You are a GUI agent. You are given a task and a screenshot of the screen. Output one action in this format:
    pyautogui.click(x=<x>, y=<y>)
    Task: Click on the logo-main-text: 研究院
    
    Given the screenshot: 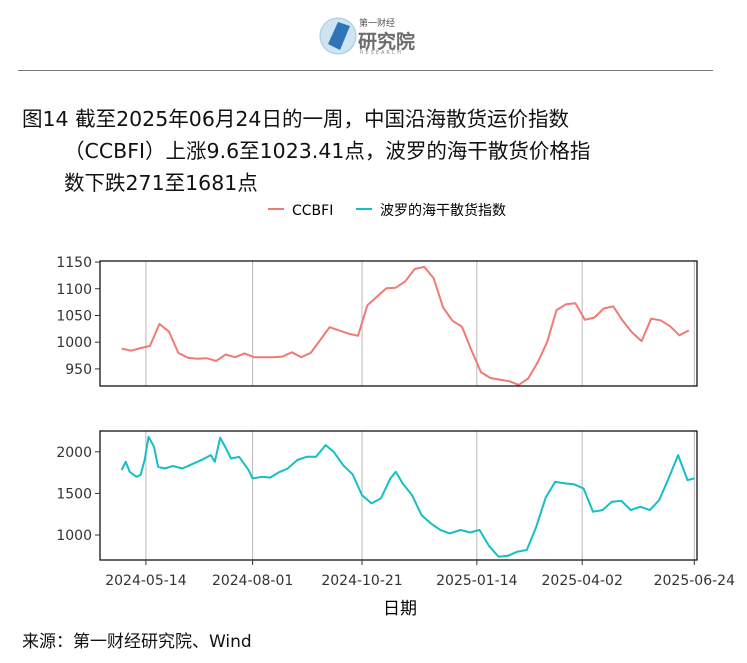 What is the action you would take?
    pyautogui.click(x=387, y=42)
    